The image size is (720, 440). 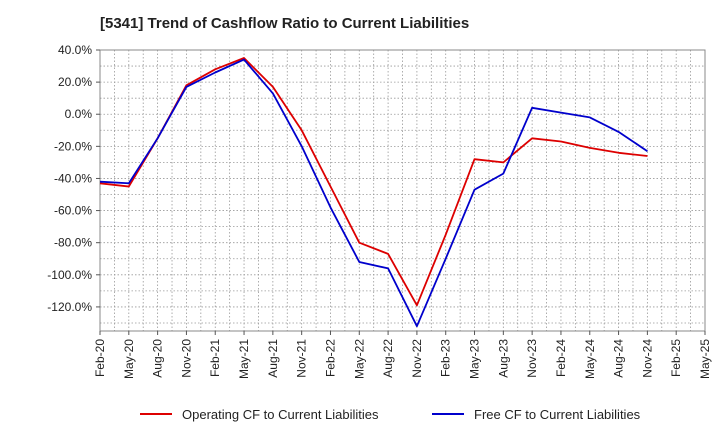 What do you see at coordinates (619, 358) in the screenshot?
I see `x-tick-label: Aug-24` at bounding box center [619, 358].